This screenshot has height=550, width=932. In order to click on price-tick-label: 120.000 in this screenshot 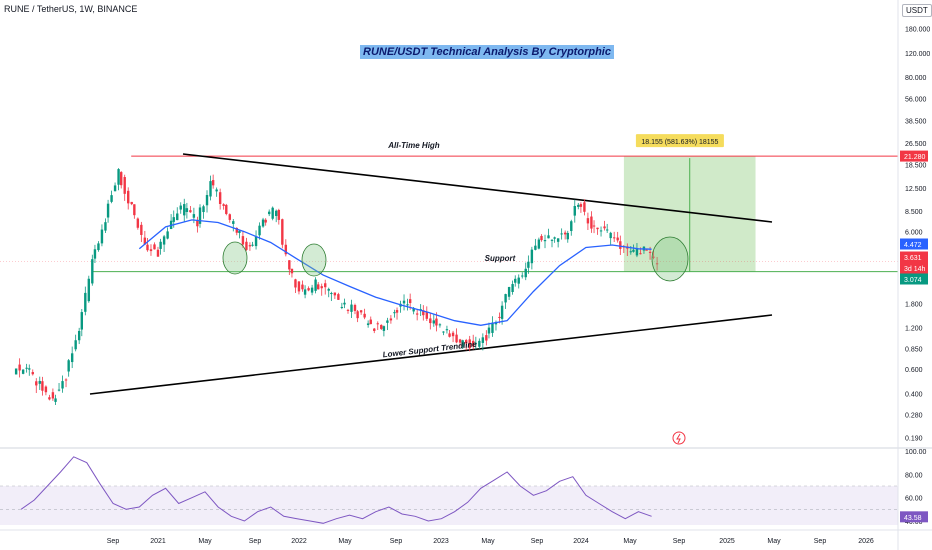, I will do `click(917, 54)`.